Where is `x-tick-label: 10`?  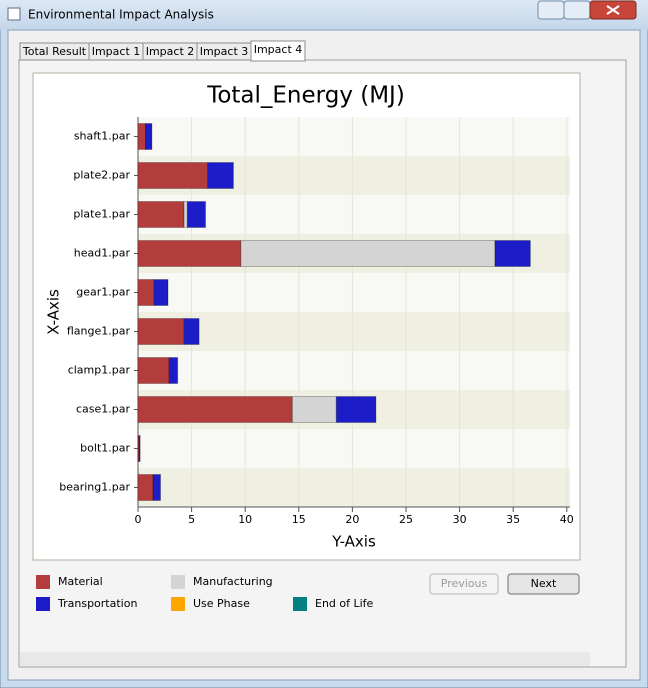
x-tick-label: 10 is located at coordinates (245, 519).